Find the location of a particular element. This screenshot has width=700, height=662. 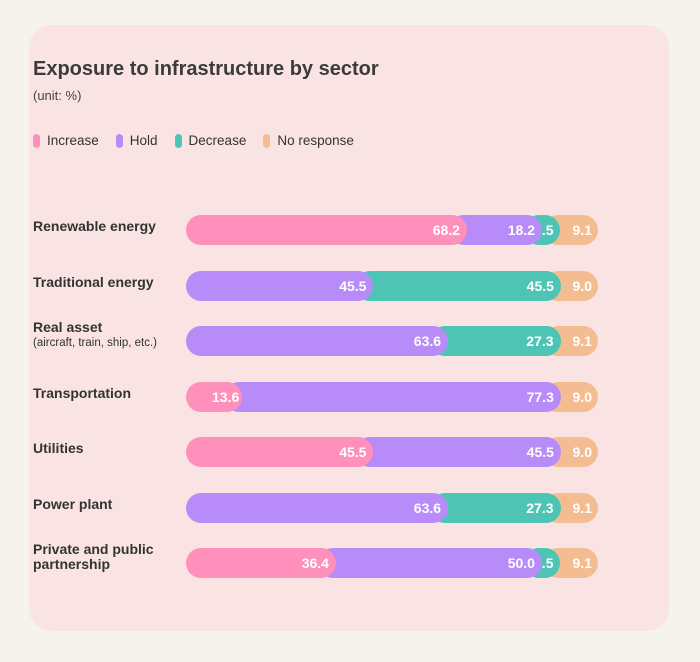

category-label: Transportation is located at coordinates (108, 392).